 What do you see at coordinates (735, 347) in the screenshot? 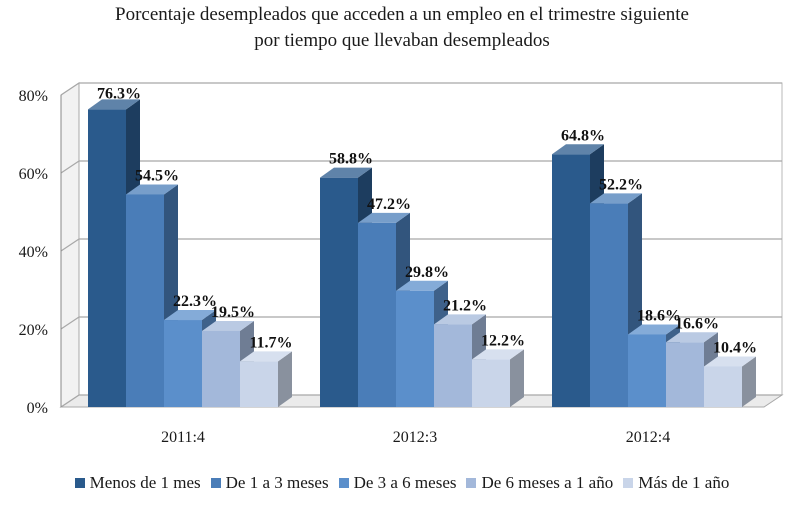
I see `data-label: 10.4%` at bounding box center [735, 347].